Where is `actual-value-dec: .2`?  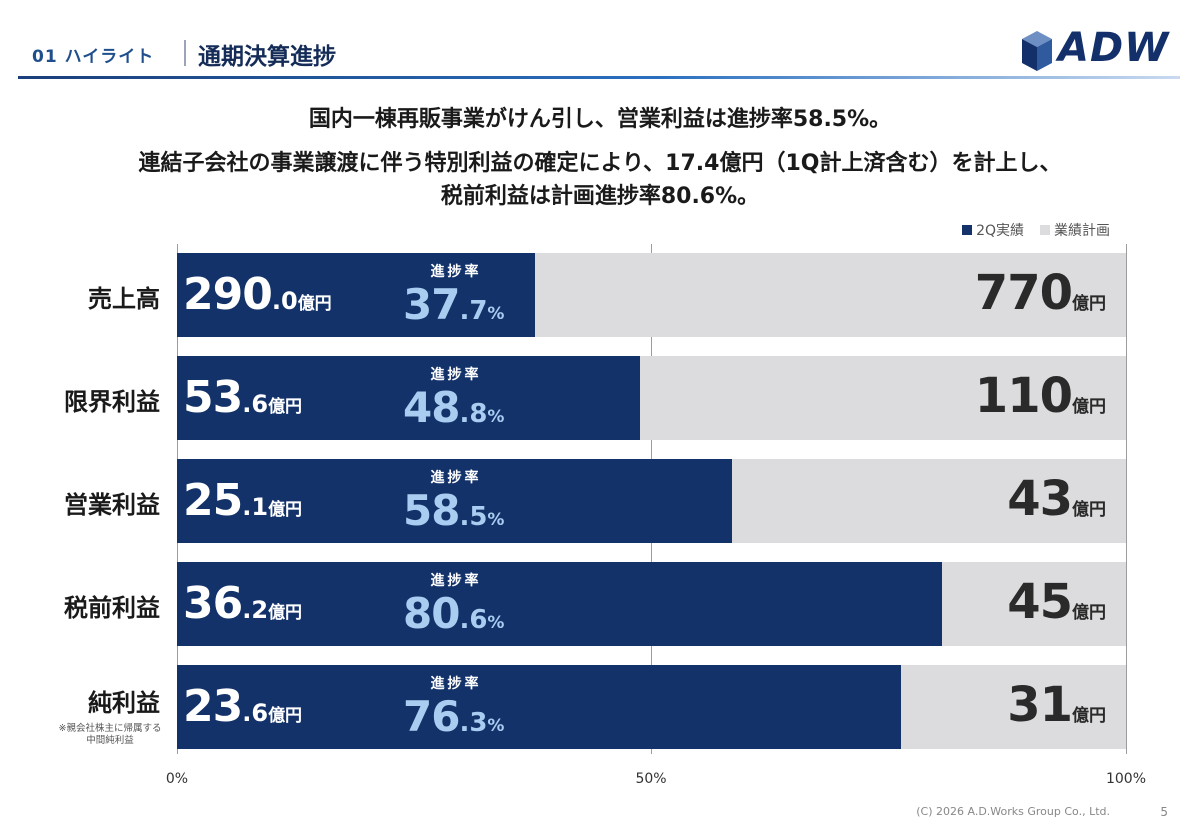
actual-value-dec: .2 is located at coordinates (255, 610).